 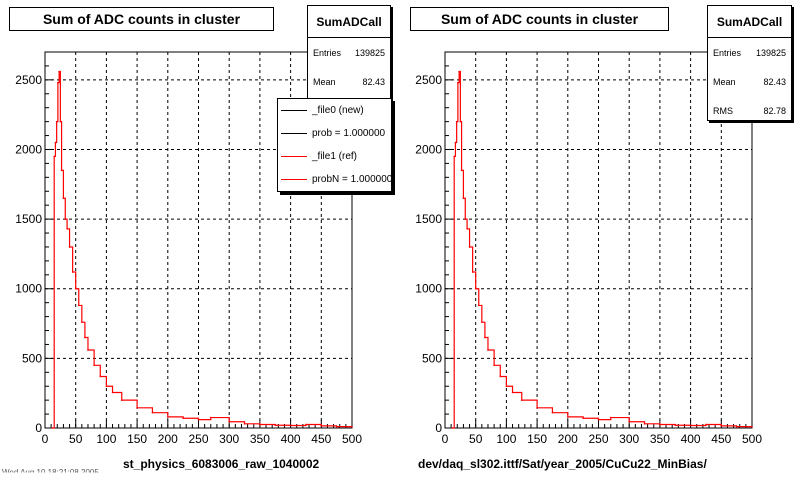 What do you see at coordinates (141, 19) in the screenshot?
I see `chart-title: Sum of ADC counts in cluster` at bounding box center [141, 19].